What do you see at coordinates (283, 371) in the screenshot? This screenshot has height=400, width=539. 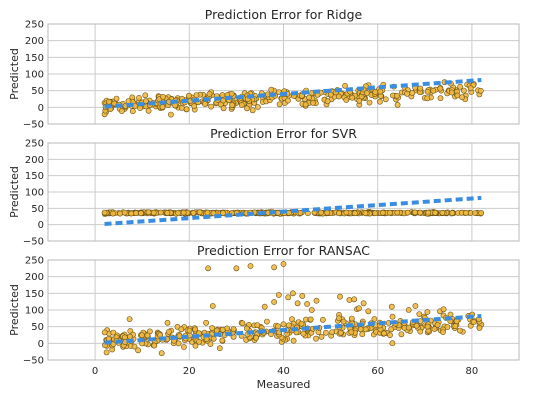 I see `x-tick-label: 40` at bounding box center [283, 371].